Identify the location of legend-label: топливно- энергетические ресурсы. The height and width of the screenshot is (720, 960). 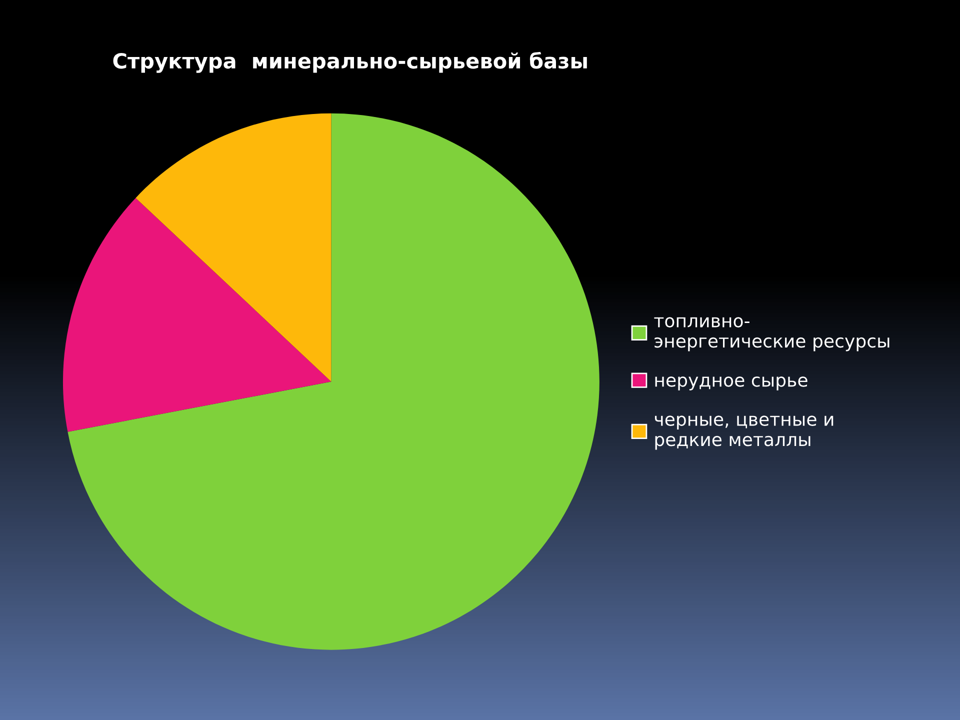
(772, 334).